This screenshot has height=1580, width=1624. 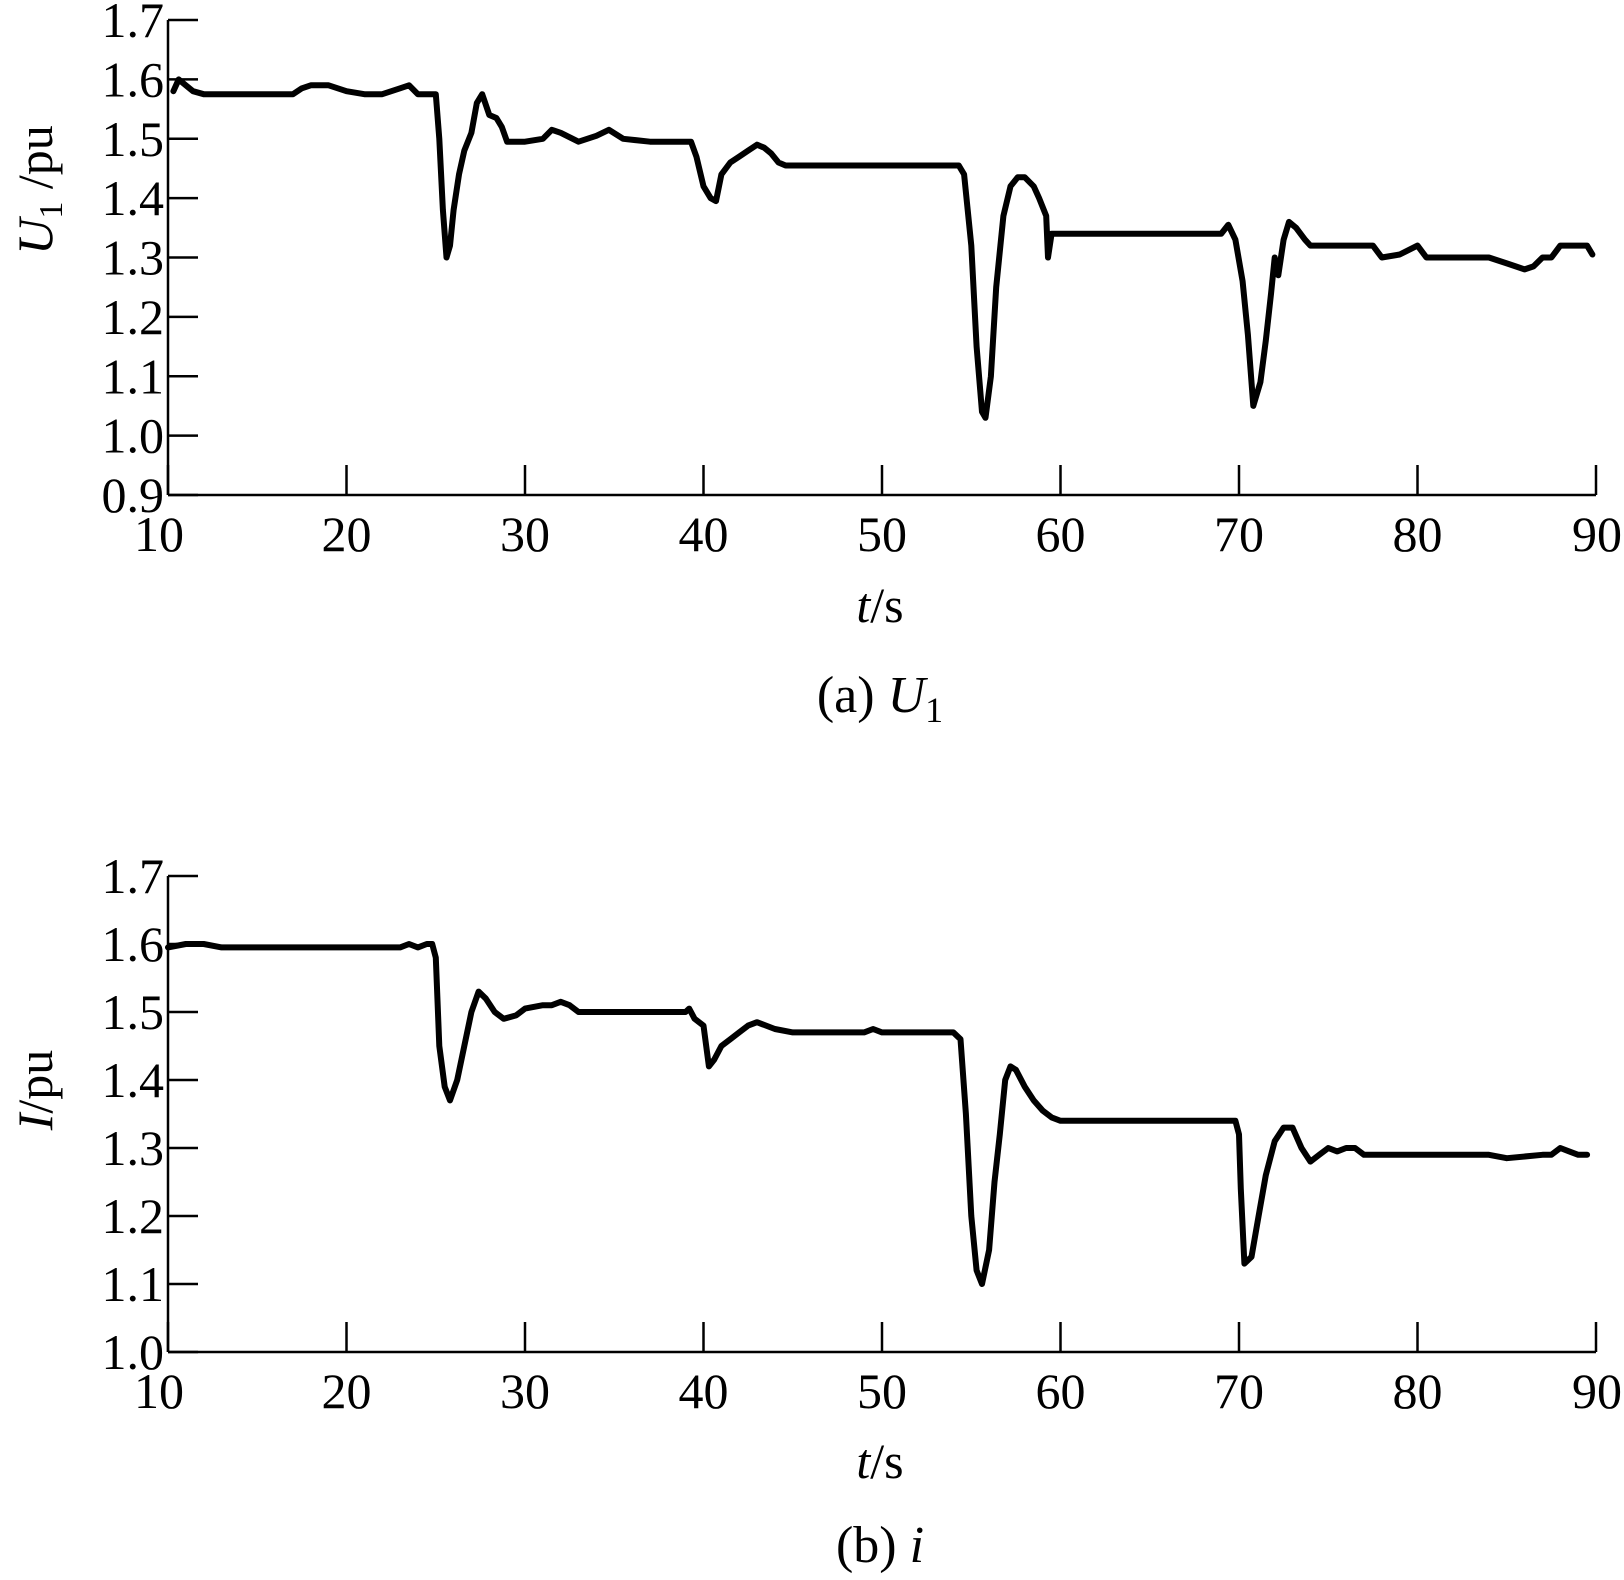 What do you see at coordinates (882, 1391) in the screenshot?
I see `x-tick-label-b: 50` at bounding box center [882, 1391].